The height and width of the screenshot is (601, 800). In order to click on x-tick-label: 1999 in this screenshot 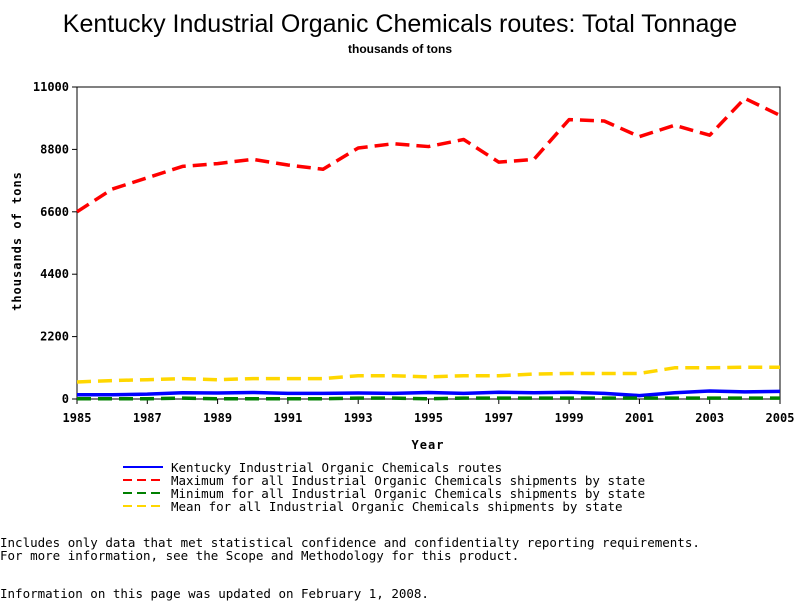, I will do `click(569, 418)`.